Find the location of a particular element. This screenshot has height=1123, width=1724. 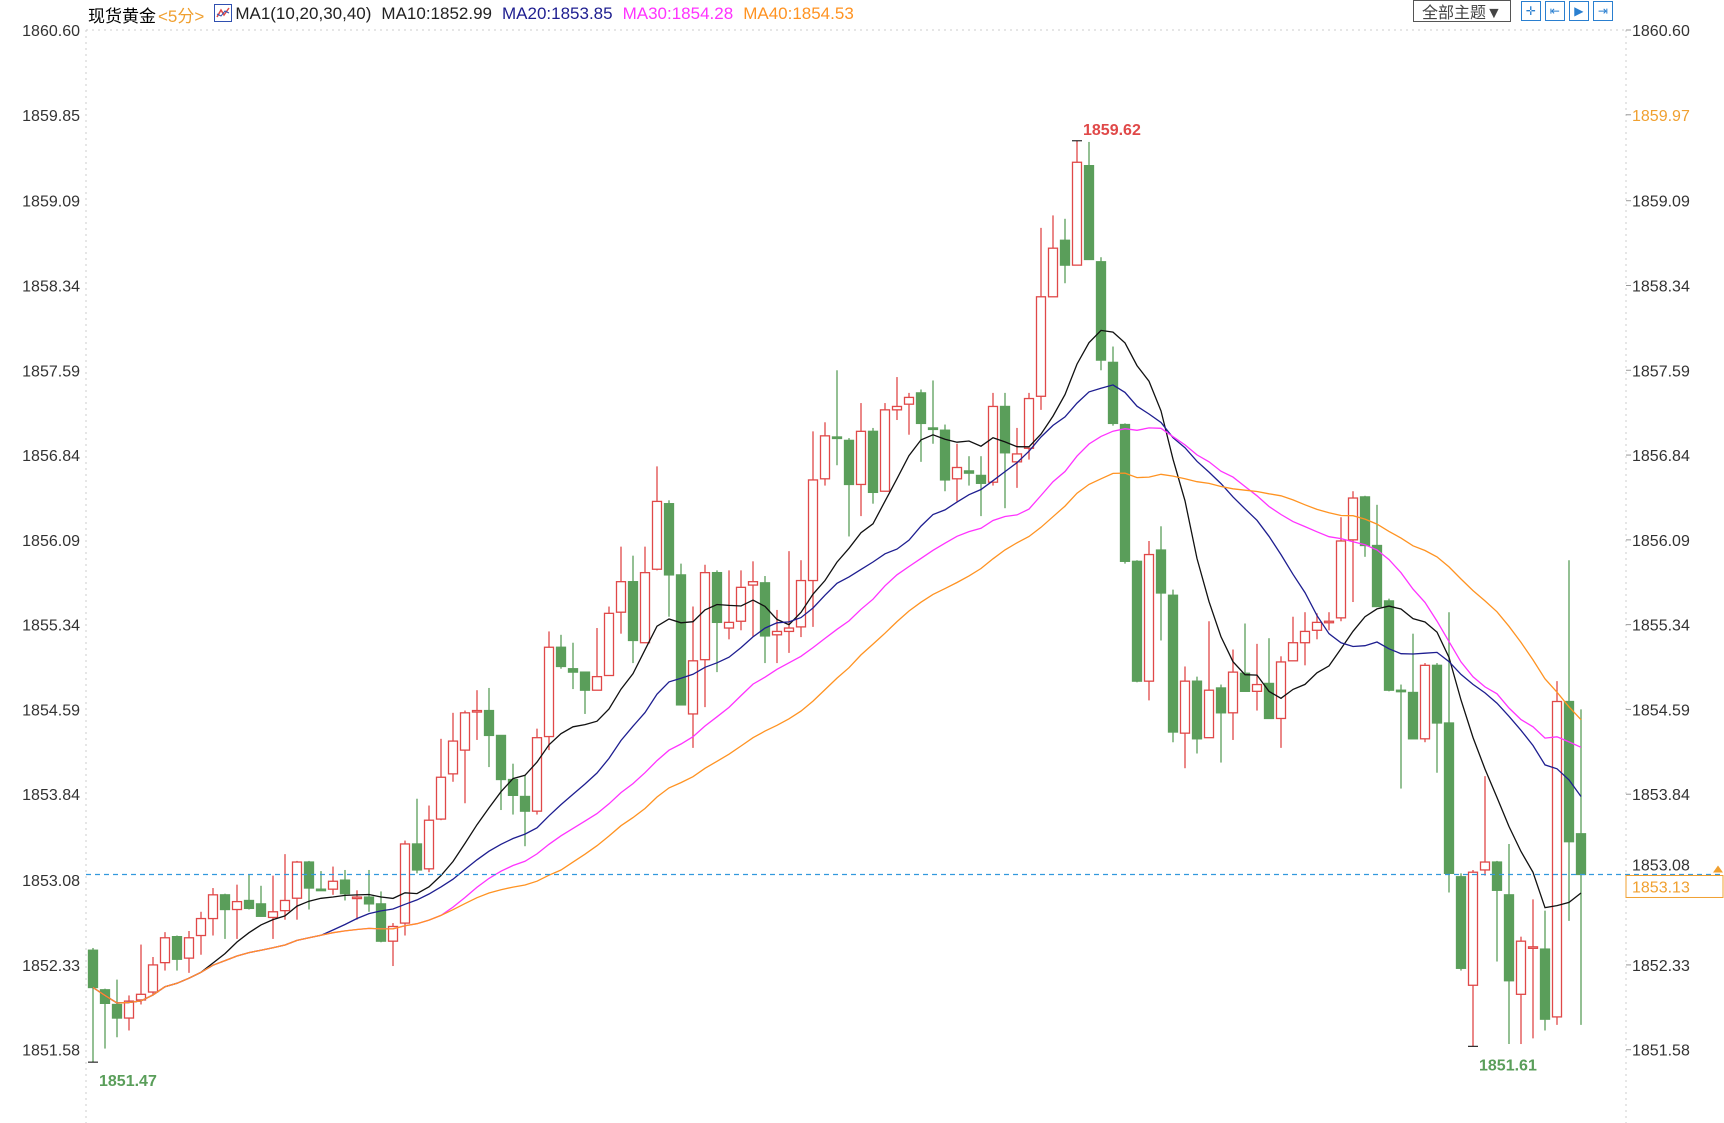

period-selector: <5分> is located at coordinates (181, 16).